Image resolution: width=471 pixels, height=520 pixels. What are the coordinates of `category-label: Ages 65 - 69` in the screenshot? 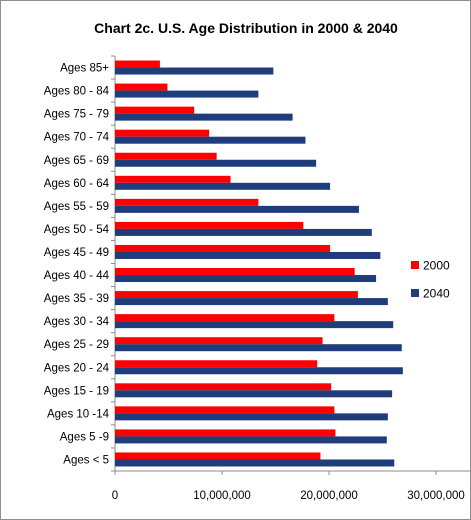 It's located at (76, 161).